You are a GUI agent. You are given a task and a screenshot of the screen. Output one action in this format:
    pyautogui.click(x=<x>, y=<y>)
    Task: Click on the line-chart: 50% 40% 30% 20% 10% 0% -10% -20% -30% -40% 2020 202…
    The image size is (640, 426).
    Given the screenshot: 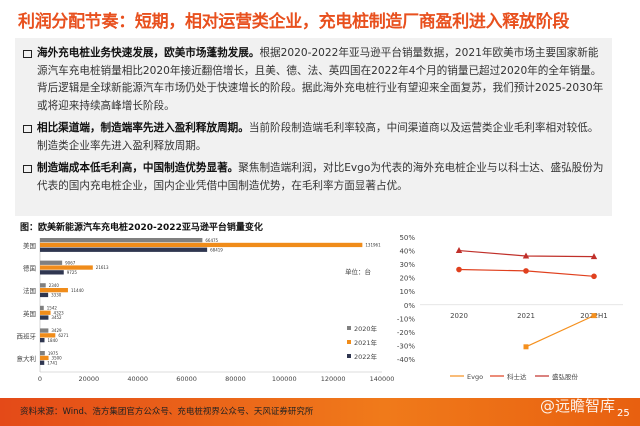 What is the action you would take?
    pyautogui.click(x=510, y=307)
    